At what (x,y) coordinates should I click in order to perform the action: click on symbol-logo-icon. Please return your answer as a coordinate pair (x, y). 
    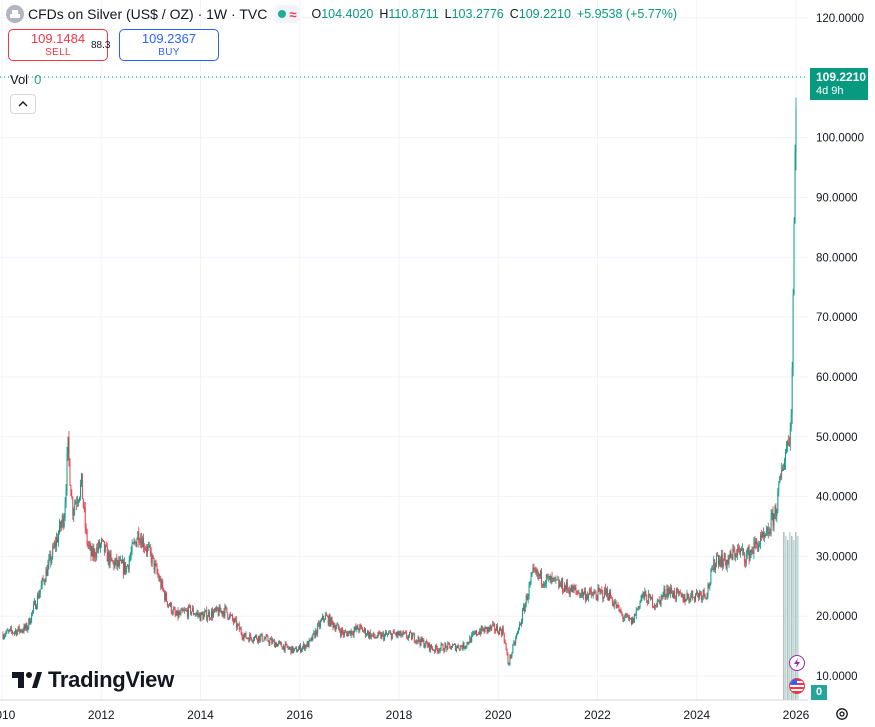
    Looking at the image, I should click on (15, 14).